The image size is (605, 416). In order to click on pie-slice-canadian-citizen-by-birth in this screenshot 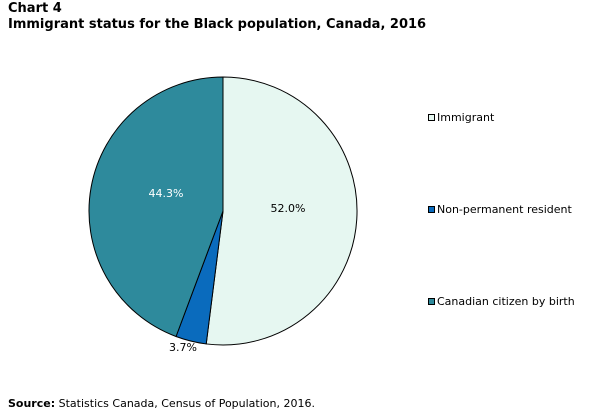, I will do `click(156, 207)`.